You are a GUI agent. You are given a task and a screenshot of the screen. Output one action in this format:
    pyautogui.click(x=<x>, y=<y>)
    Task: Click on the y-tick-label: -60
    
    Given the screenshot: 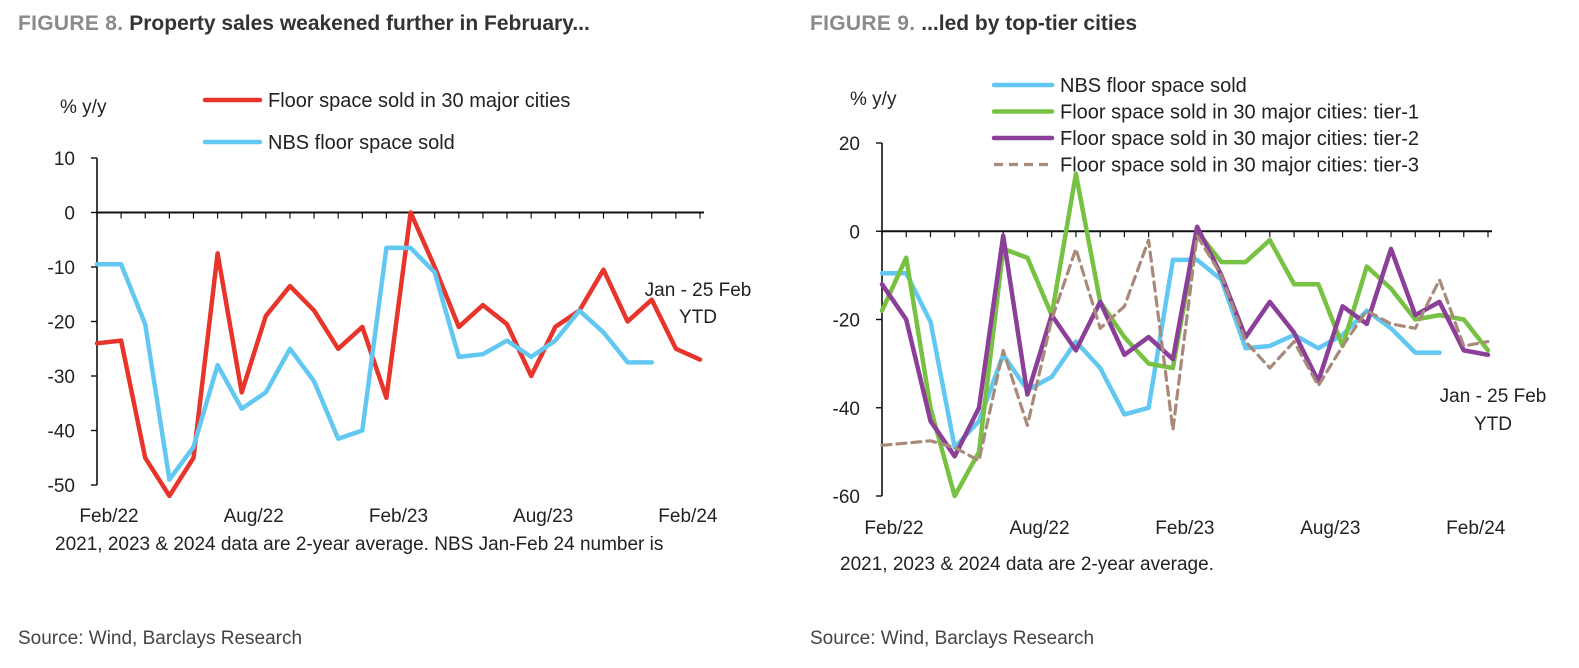 What is the action you would take?
    pyautogui.click(x=846, y=497)
    